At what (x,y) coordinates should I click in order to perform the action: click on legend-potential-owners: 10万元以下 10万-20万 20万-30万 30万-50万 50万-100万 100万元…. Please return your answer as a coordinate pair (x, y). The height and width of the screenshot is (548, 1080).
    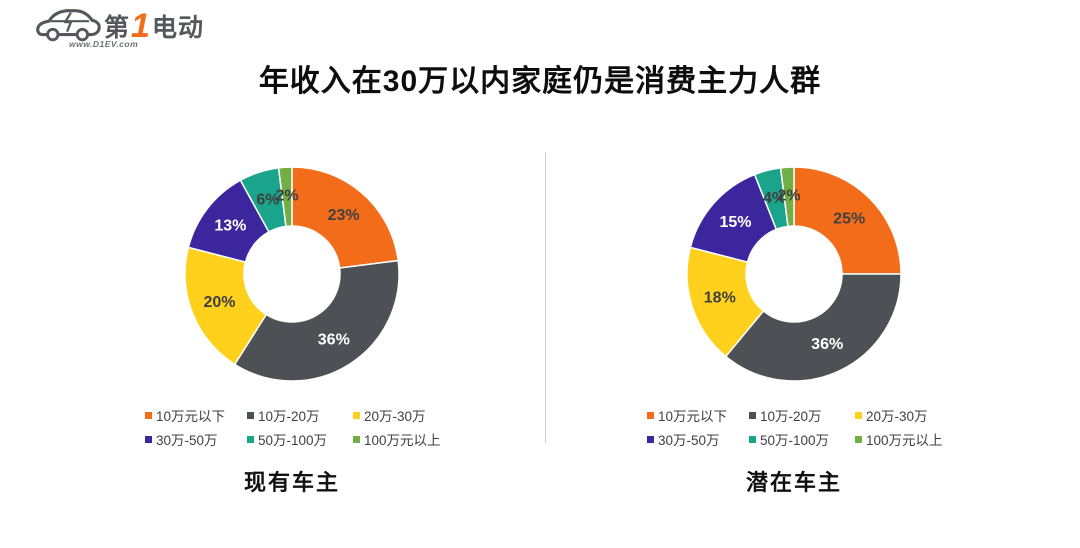
    Looking at the image, I should click on (794, 427).